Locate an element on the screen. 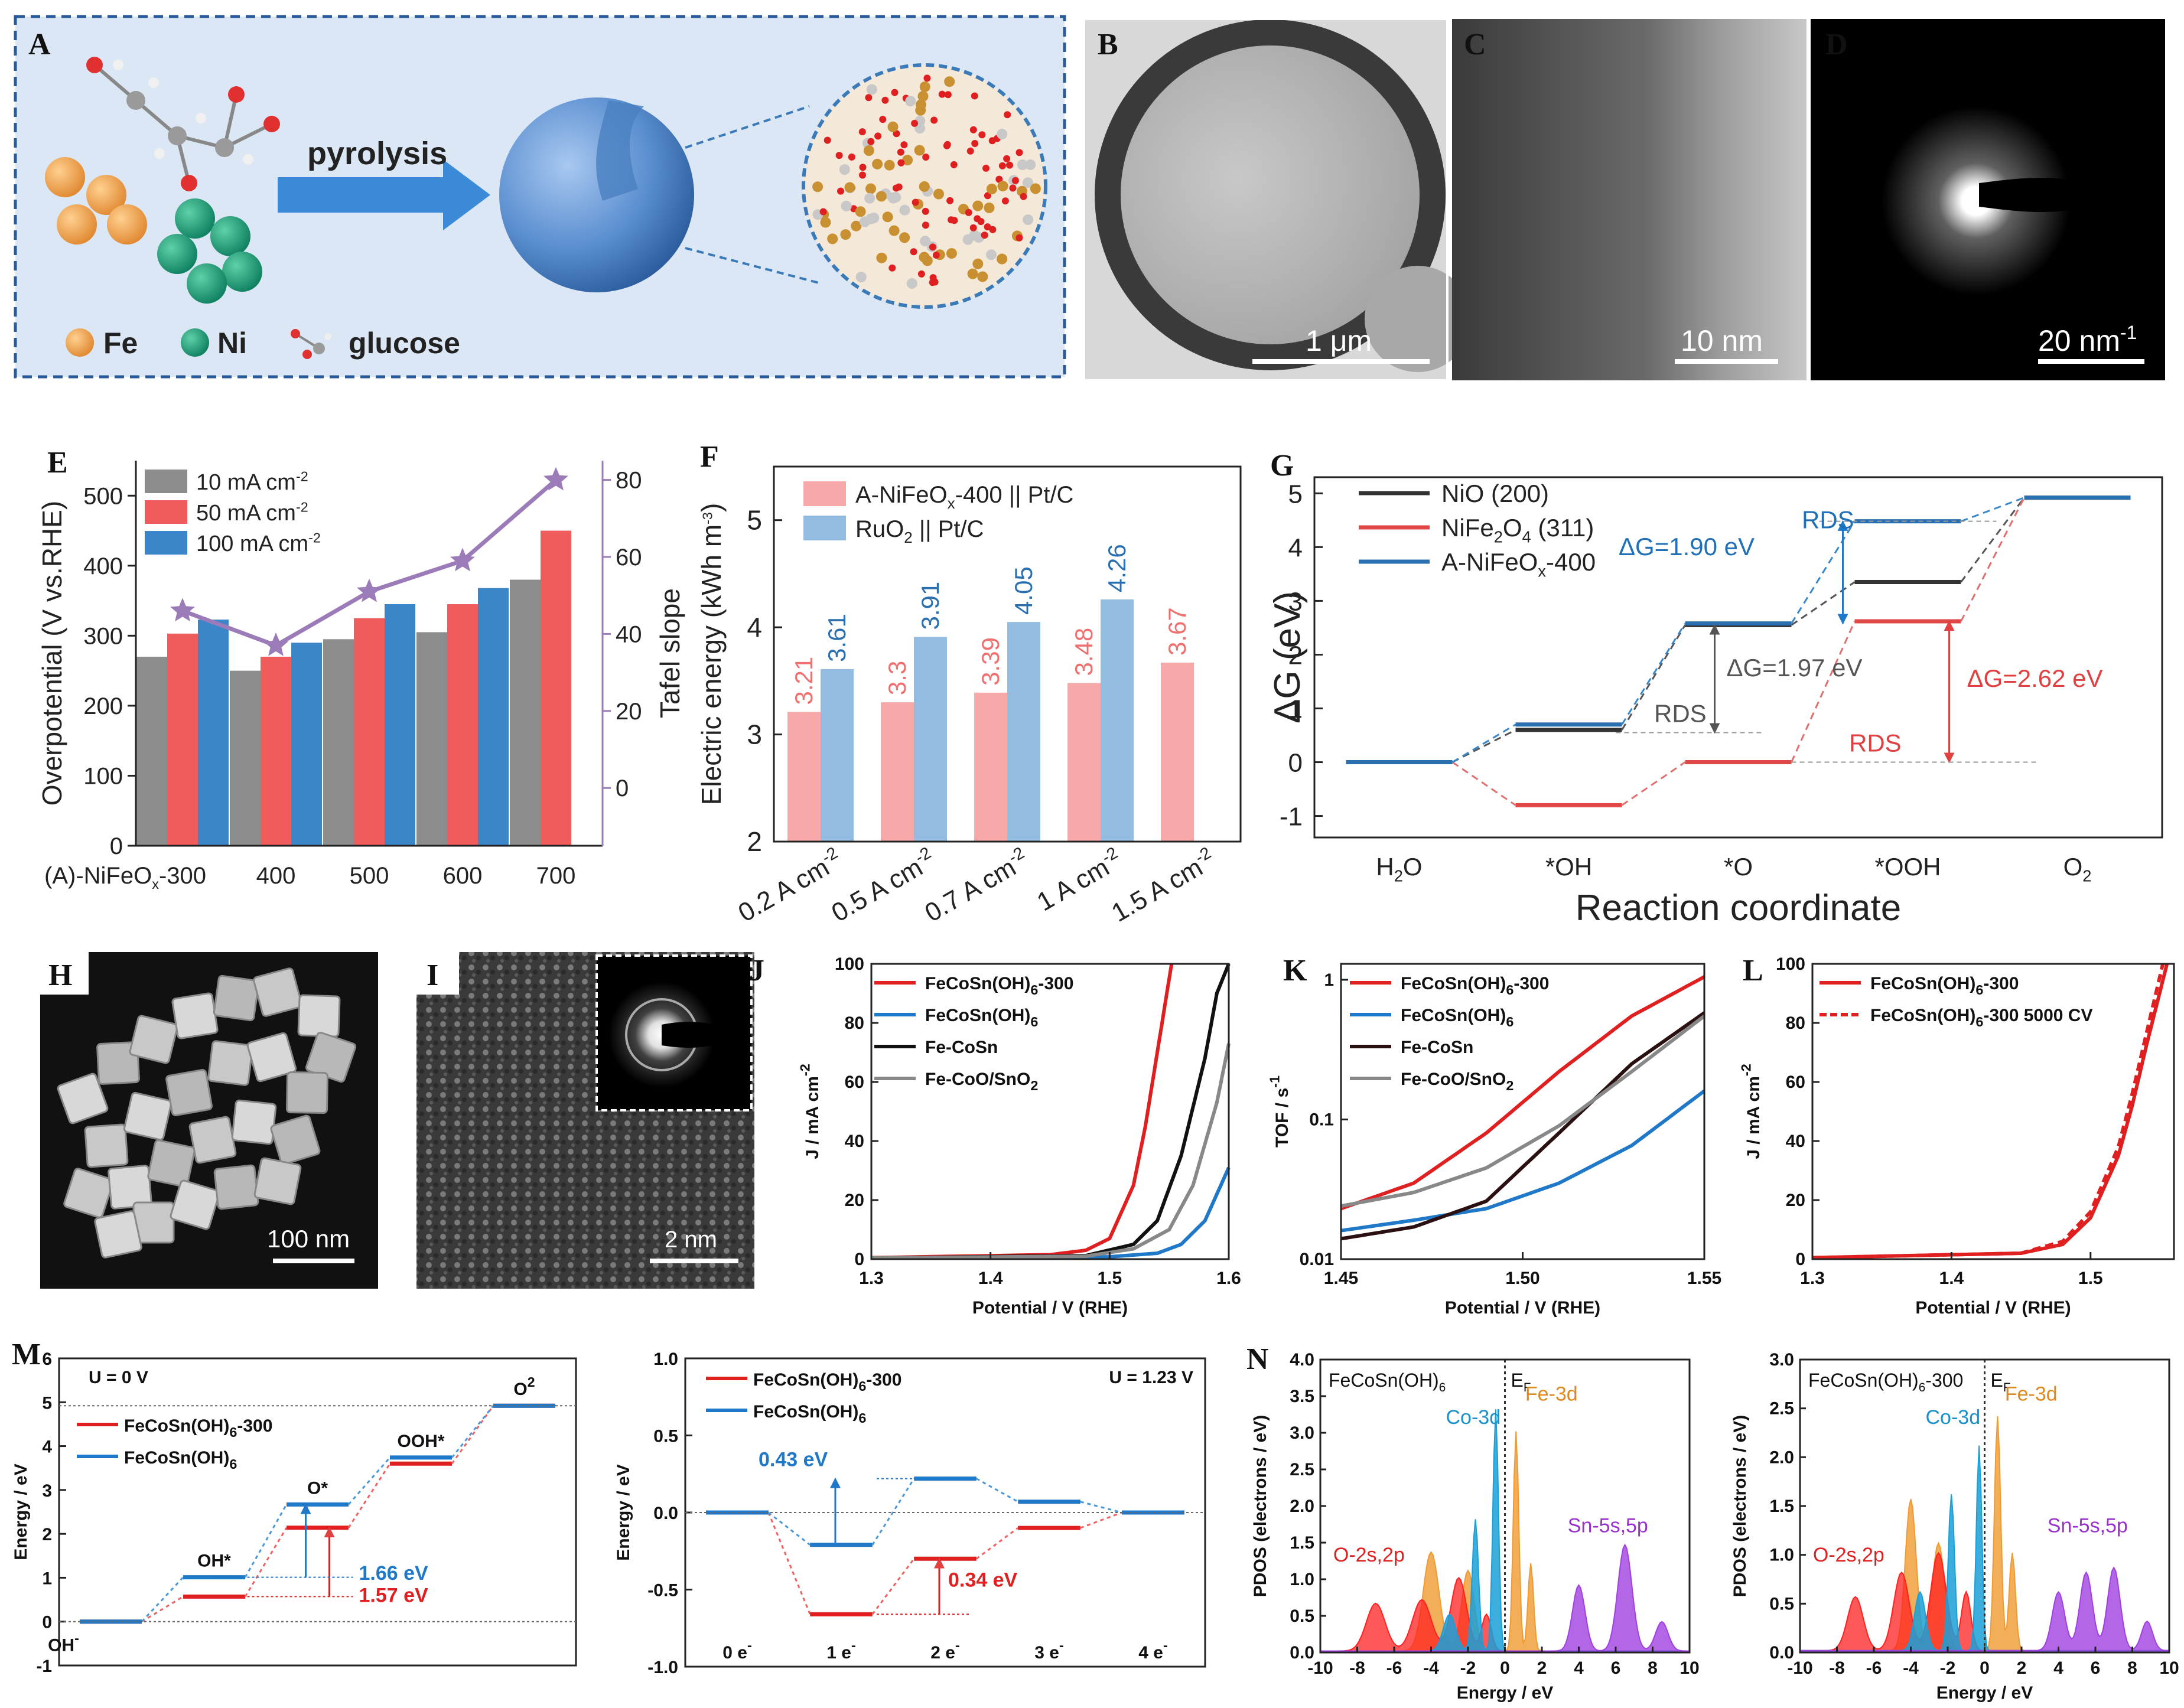 This screenshot has height=1708, width=2184. panel-label-j: J is located at coordinates (756, 970).